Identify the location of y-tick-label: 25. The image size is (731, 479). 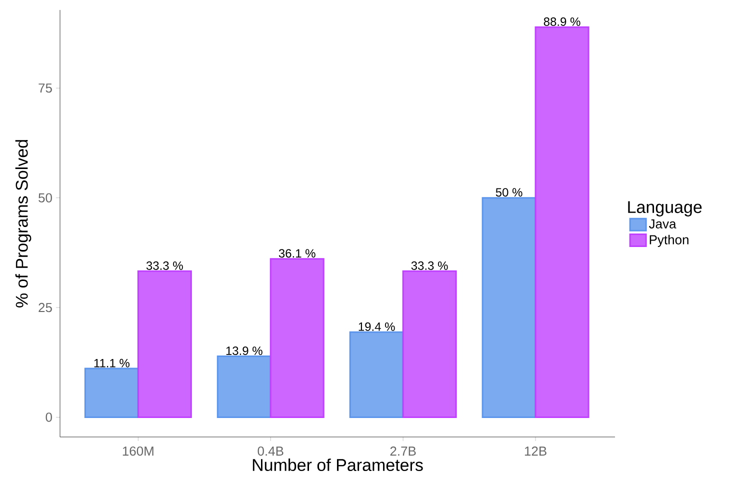
(45, 307).